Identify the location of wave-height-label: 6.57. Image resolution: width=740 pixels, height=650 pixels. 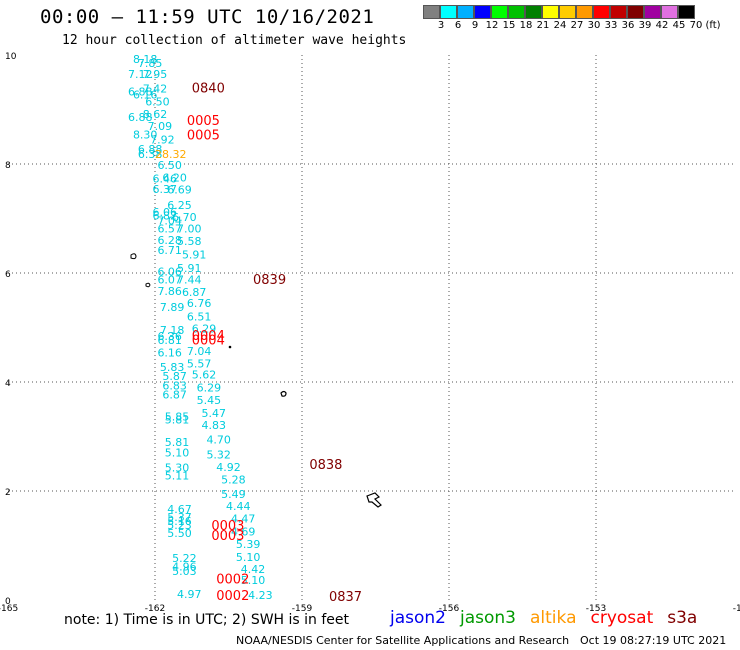
(169, 229).